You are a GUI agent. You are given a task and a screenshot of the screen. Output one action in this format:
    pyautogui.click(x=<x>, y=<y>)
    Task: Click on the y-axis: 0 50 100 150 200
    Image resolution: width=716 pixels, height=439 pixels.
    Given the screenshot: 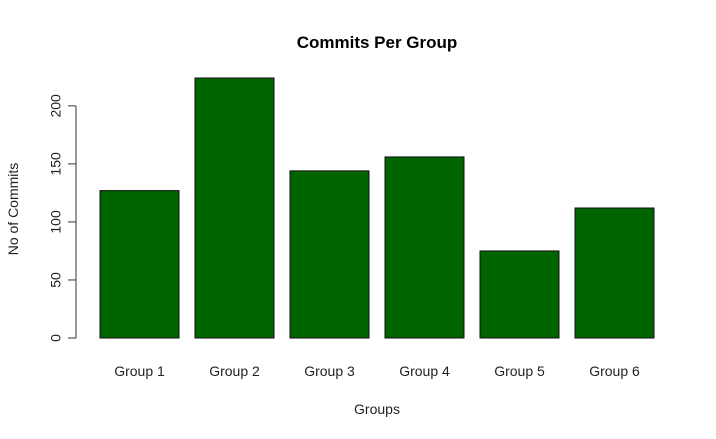 What is the action you would take?
    pyautogui.click(x=62, y=218)
    